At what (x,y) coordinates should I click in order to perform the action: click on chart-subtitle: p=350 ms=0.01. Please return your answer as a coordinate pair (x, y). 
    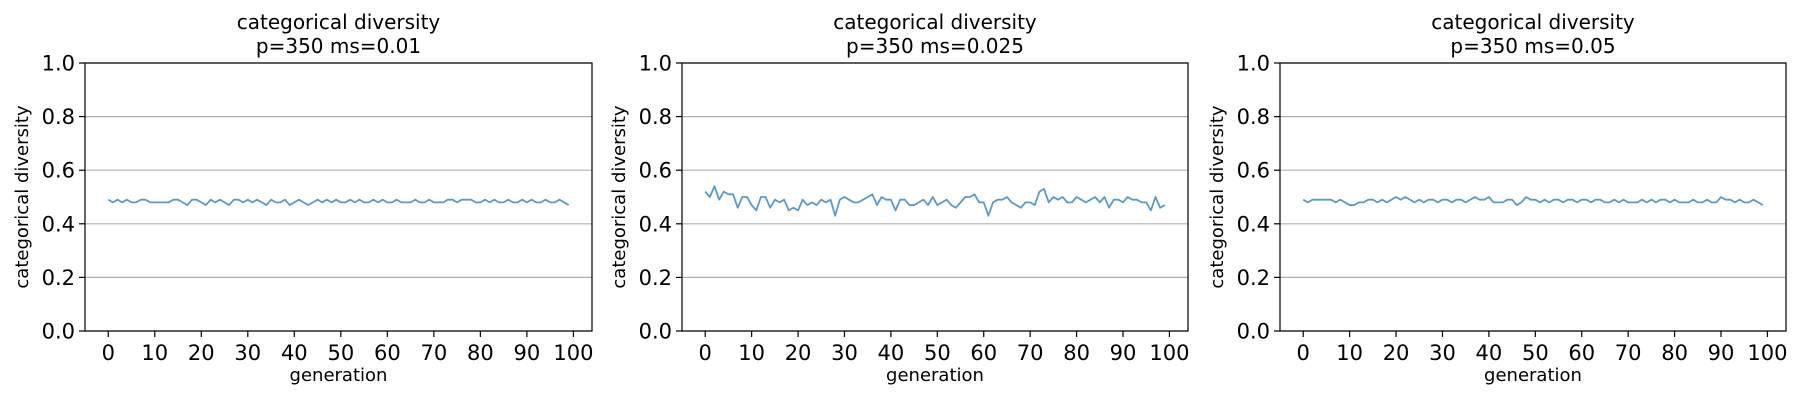
    Looking at the image, I should click on (338, 46).